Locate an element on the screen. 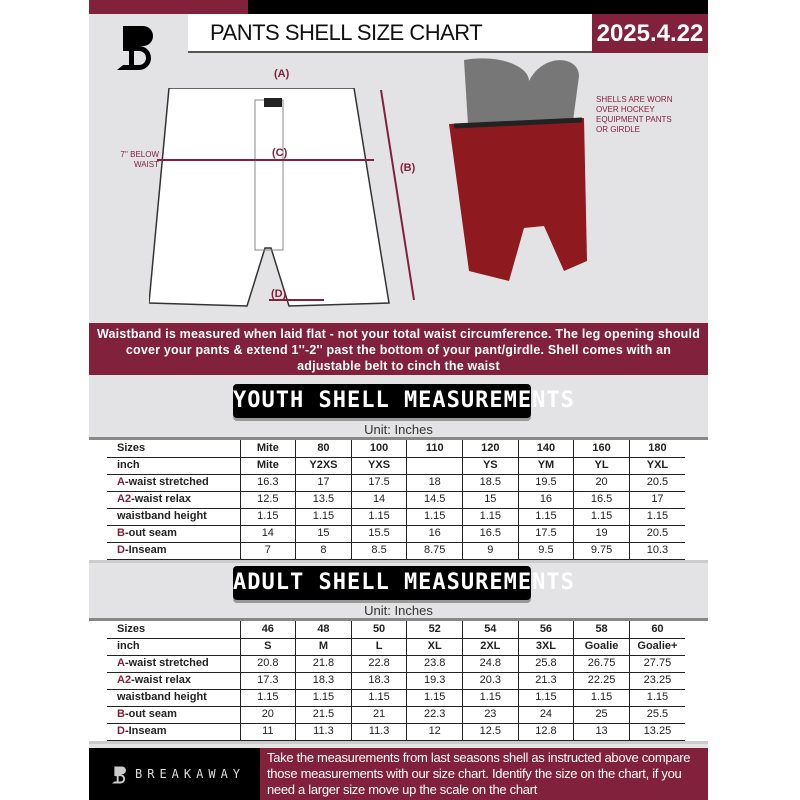 The width and height of the screenshot is (800, 800). table-cell: 14.5 is located at coordinates (434, 500).